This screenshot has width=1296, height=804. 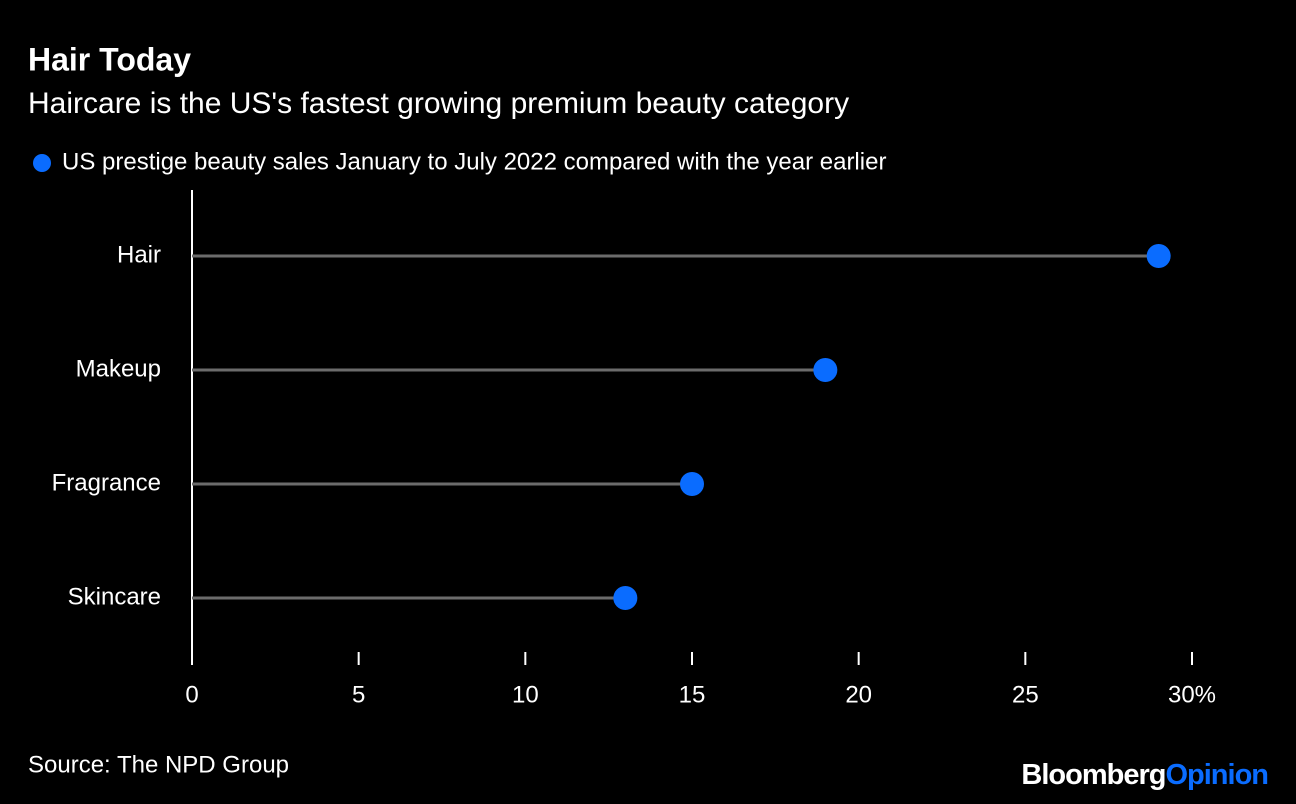 What do you see at coordinates (109, 59) in the screenshot?
I see `chart-title: Hair Today` at bounding box center [109, 59].